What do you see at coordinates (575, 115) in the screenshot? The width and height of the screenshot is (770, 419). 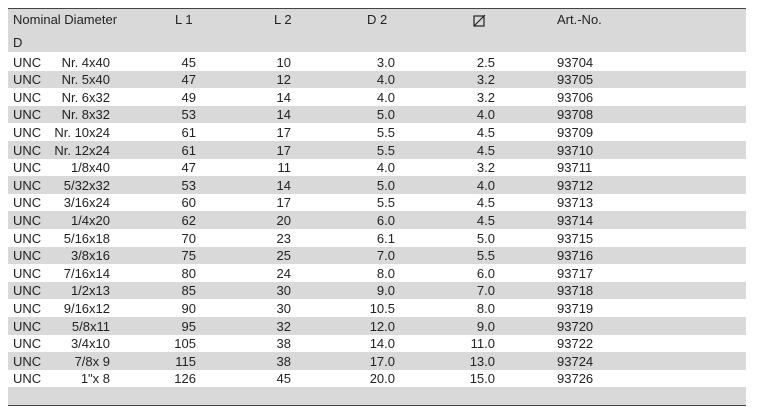 I see `table-cell: 93708` at bounding box center [575, 115].